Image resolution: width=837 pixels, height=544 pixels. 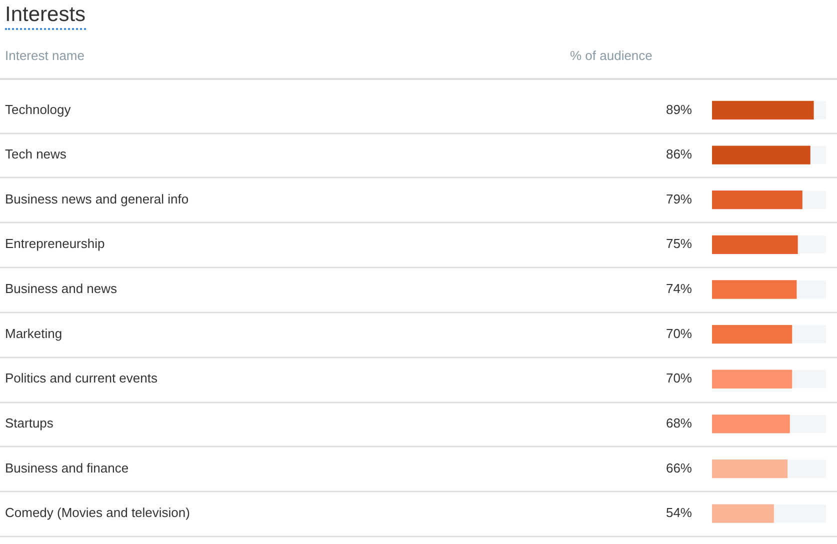 What do you see at coordinates (38, 109) in the screenshot?
I see `y-tick-label: Technology` at bounding box center [38, 109].